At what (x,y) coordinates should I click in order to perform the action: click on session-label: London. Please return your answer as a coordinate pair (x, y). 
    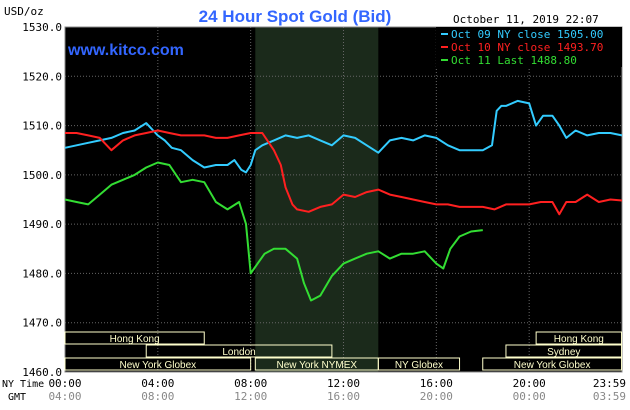
    Looking at the image, I should click on (238, 352).